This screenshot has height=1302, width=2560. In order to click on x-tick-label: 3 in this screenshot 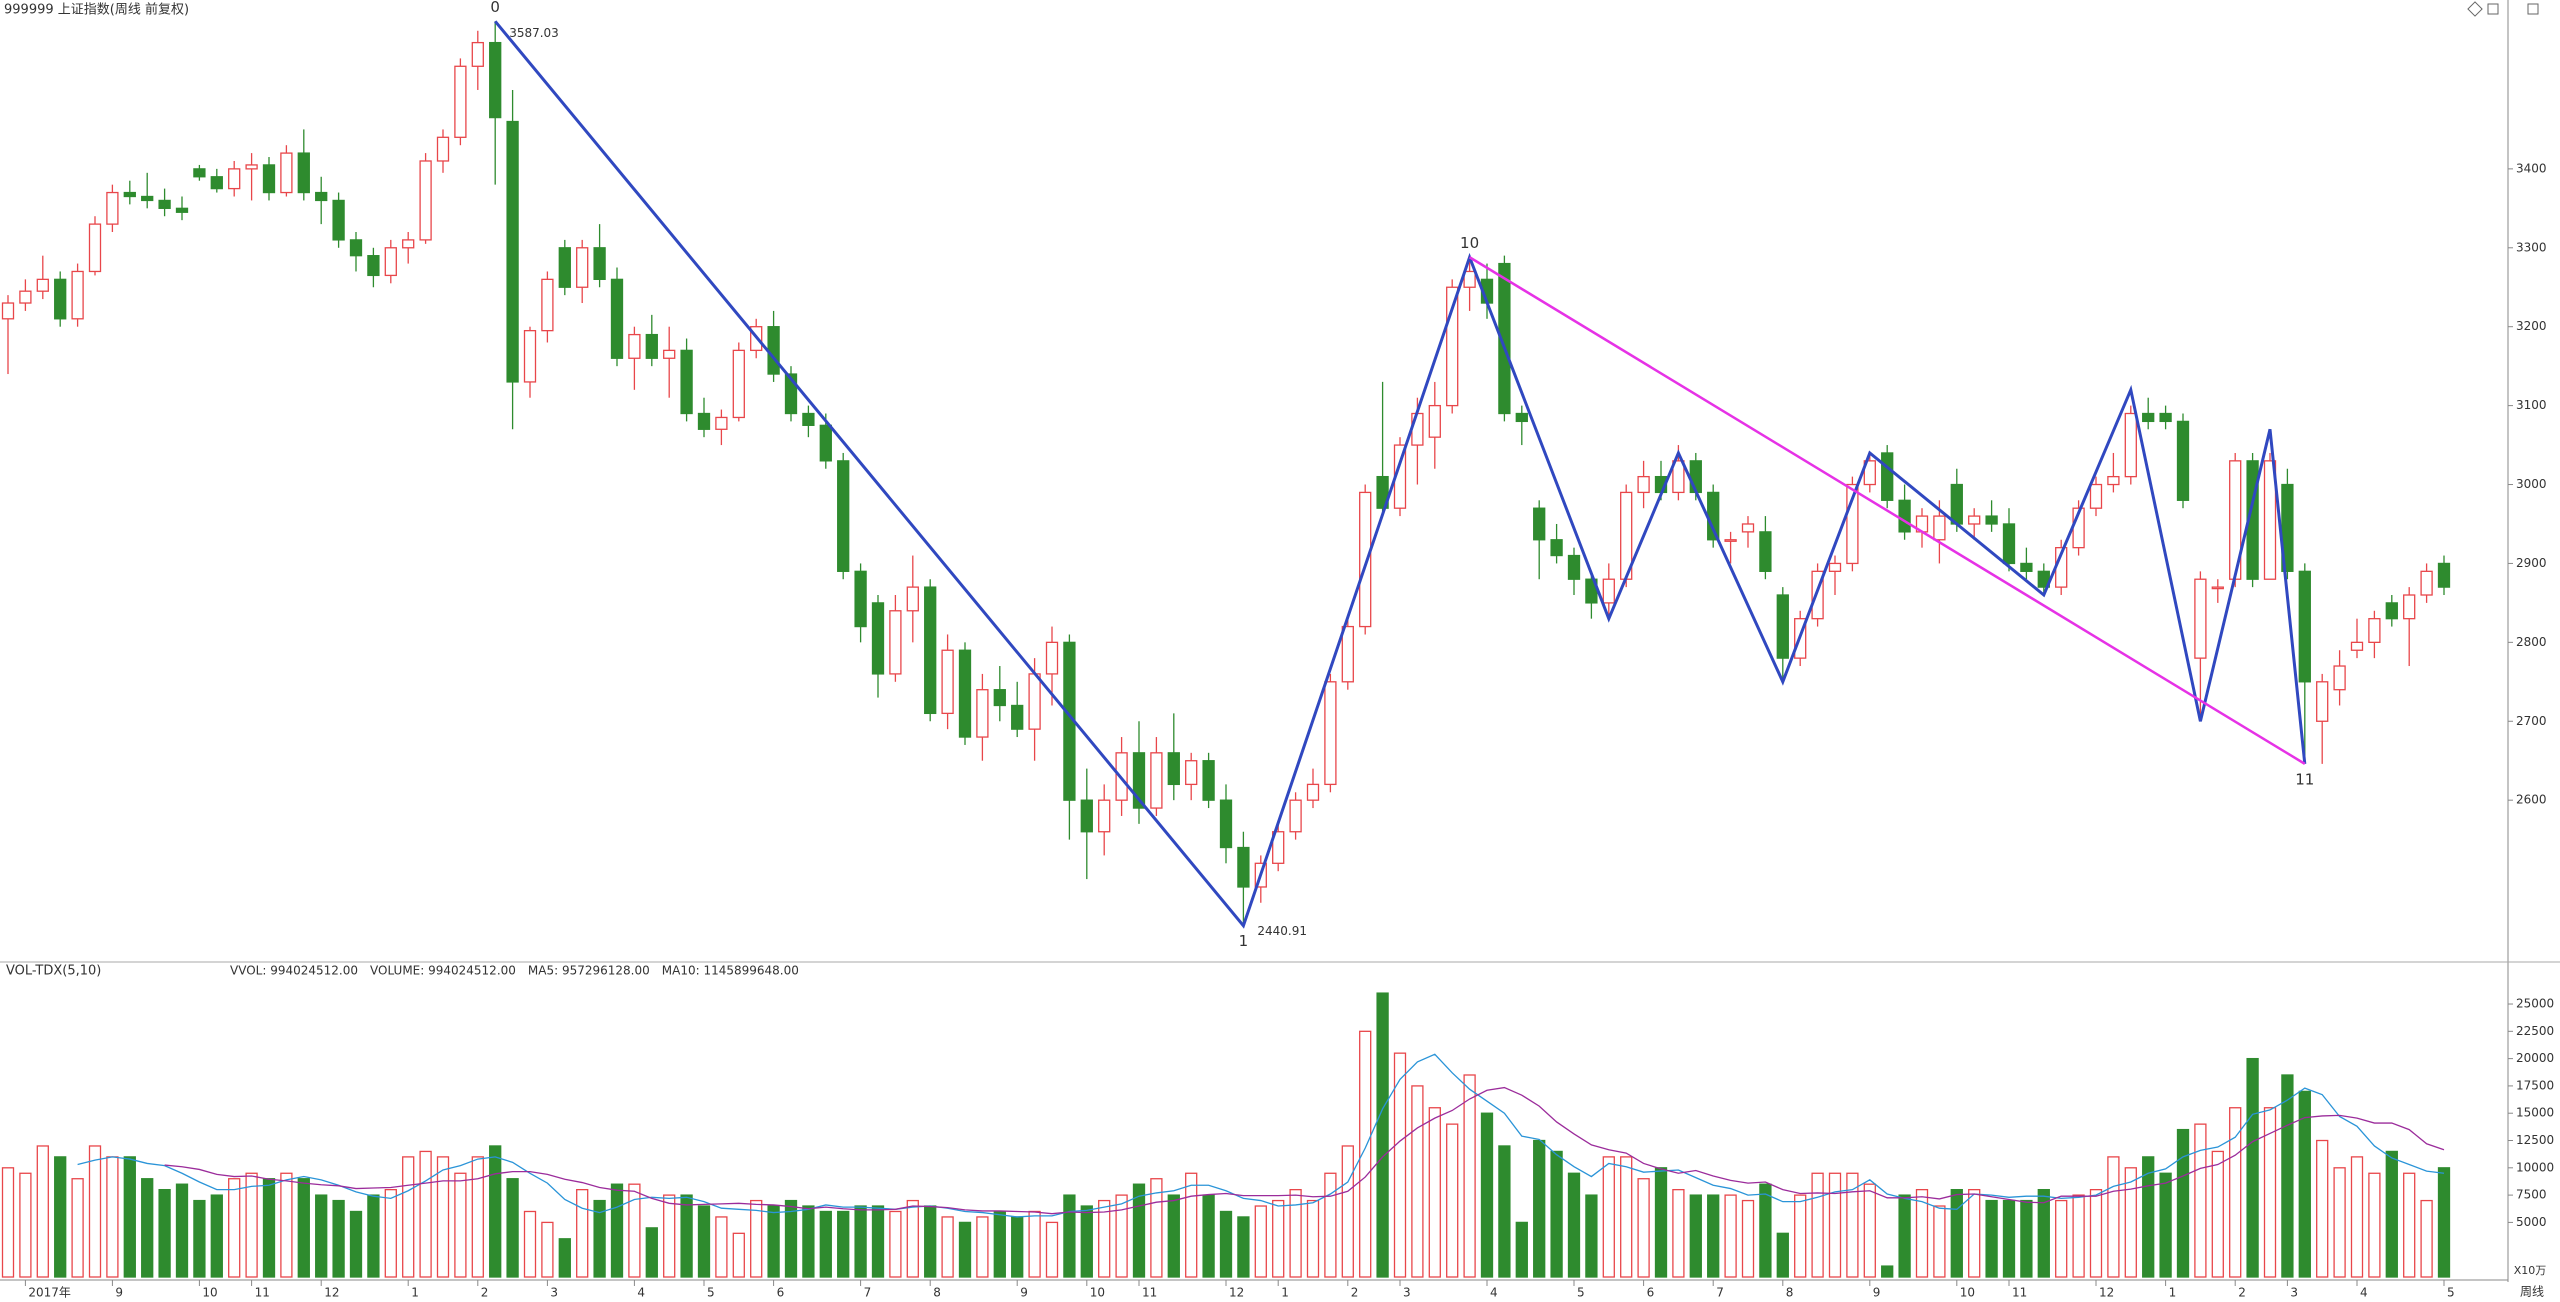, I will do `click(1407, 1293)`.